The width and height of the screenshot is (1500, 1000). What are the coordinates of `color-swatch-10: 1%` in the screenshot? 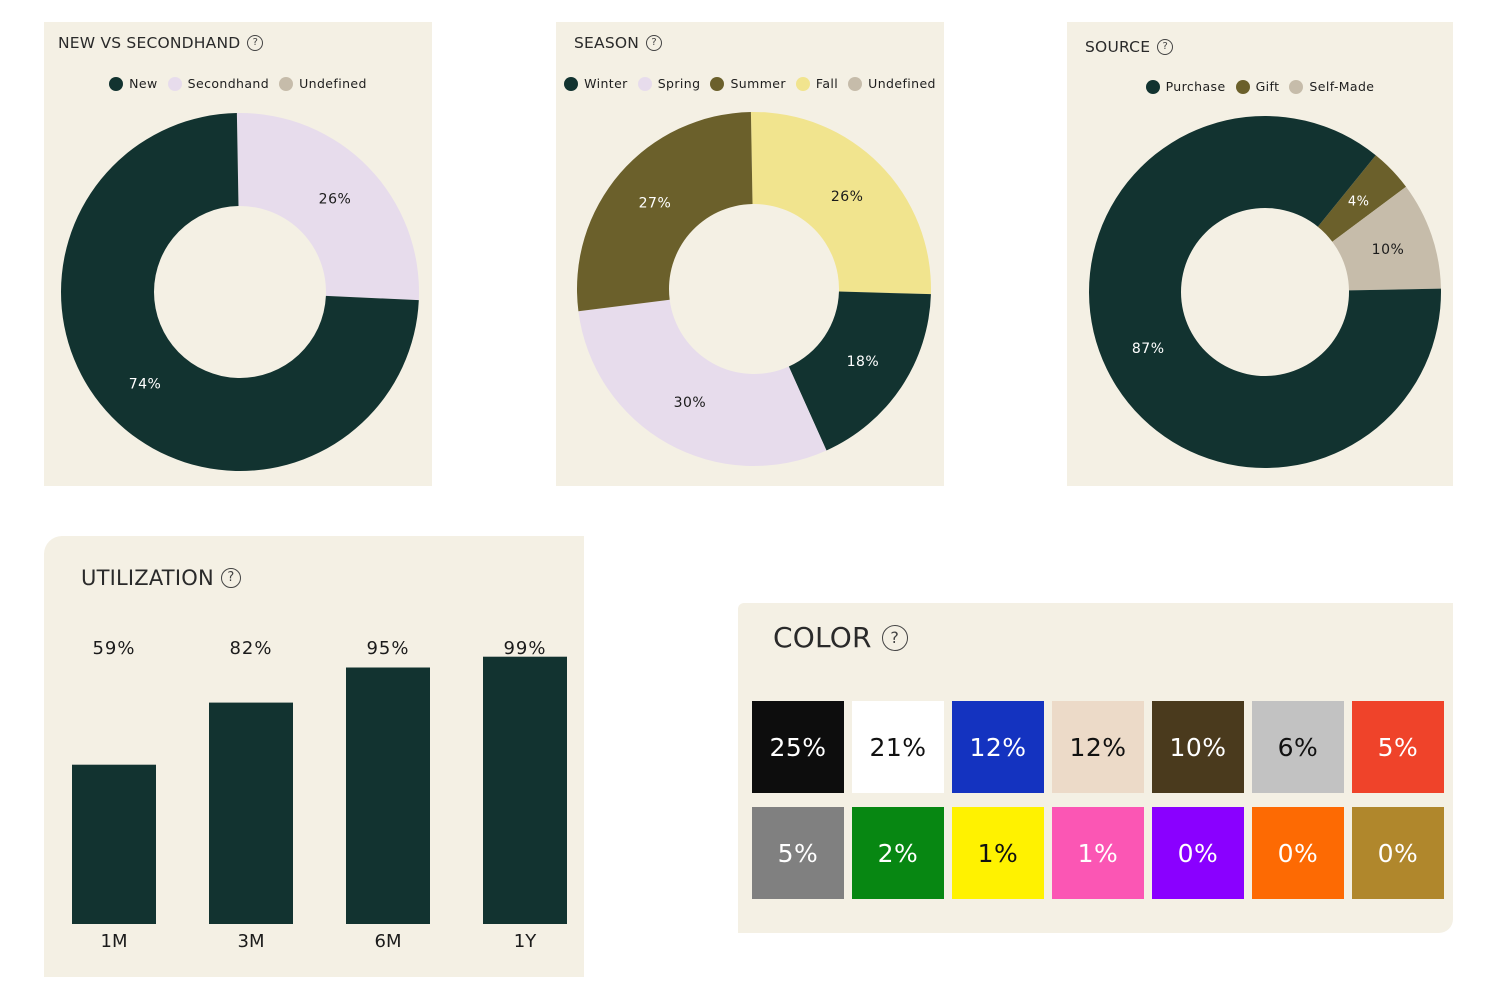 It's located at (998, 853).